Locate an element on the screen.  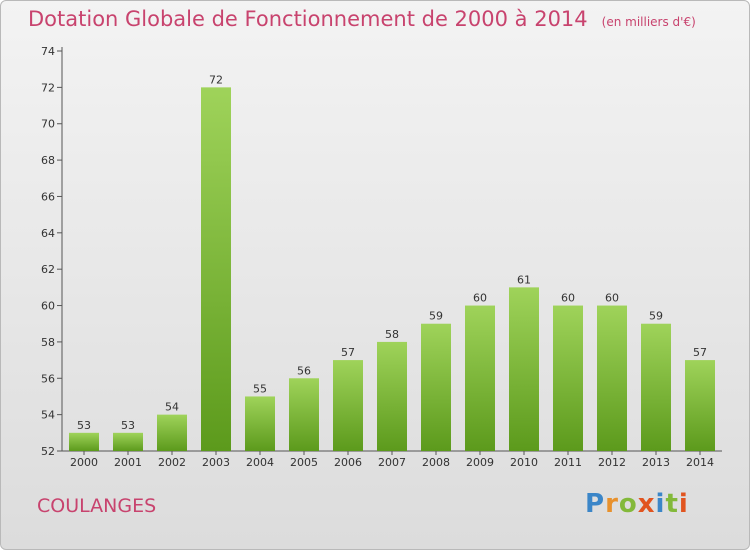
data-label-2003: 72 is located at coordinates (216, 79).